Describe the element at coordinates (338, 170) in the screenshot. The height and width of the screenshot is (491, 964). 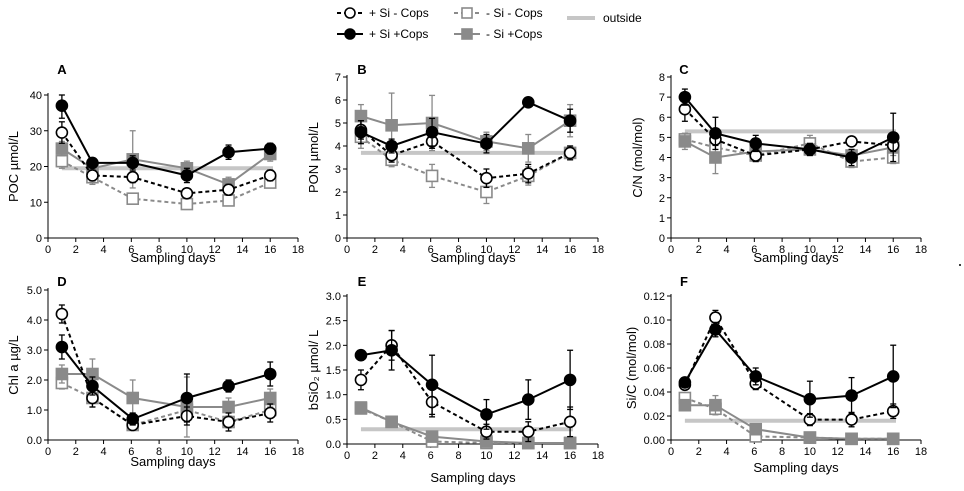
I see `y-tick-label: 3` at that location.